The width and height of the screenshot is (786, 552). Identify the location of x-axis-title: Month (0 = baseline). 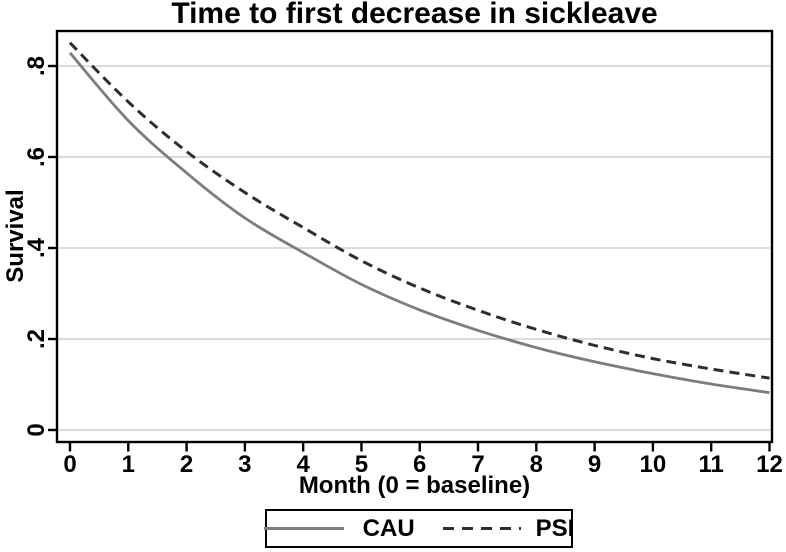
(414, 485).